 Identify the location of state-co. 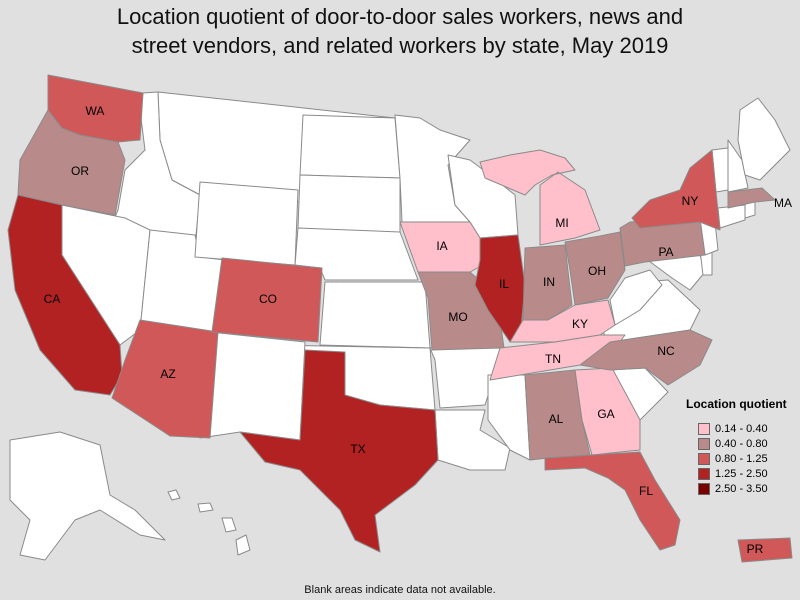
(267, 300).